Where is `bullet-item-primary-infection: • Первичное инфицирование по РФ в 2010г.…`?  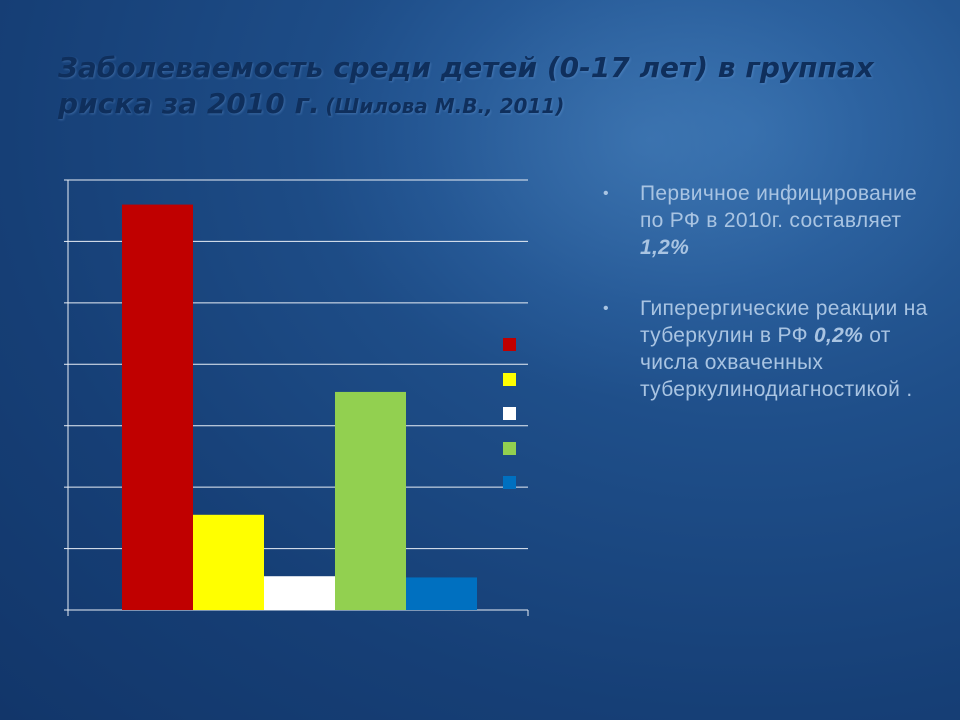 bullet-item-primary-infection: • Первичное инфицирование по РФ в 2010г.… is located at coordinates (767, 220).